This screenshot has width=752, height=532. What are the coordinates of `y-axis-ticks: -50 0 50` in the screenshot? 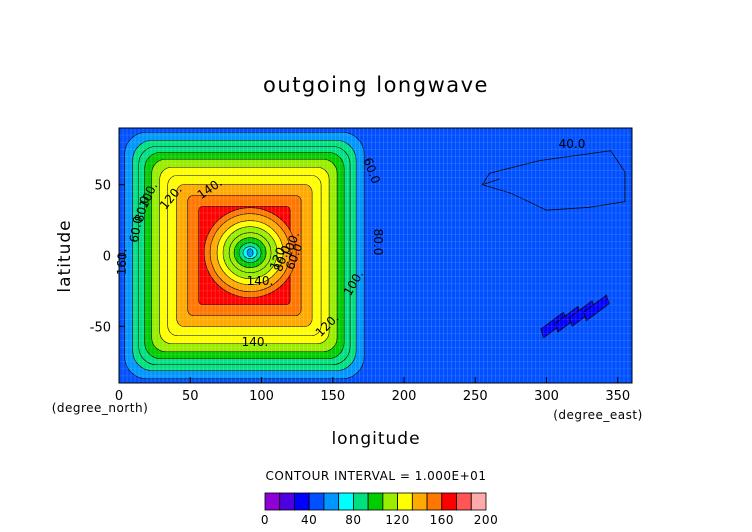 It's located at (107, 257).